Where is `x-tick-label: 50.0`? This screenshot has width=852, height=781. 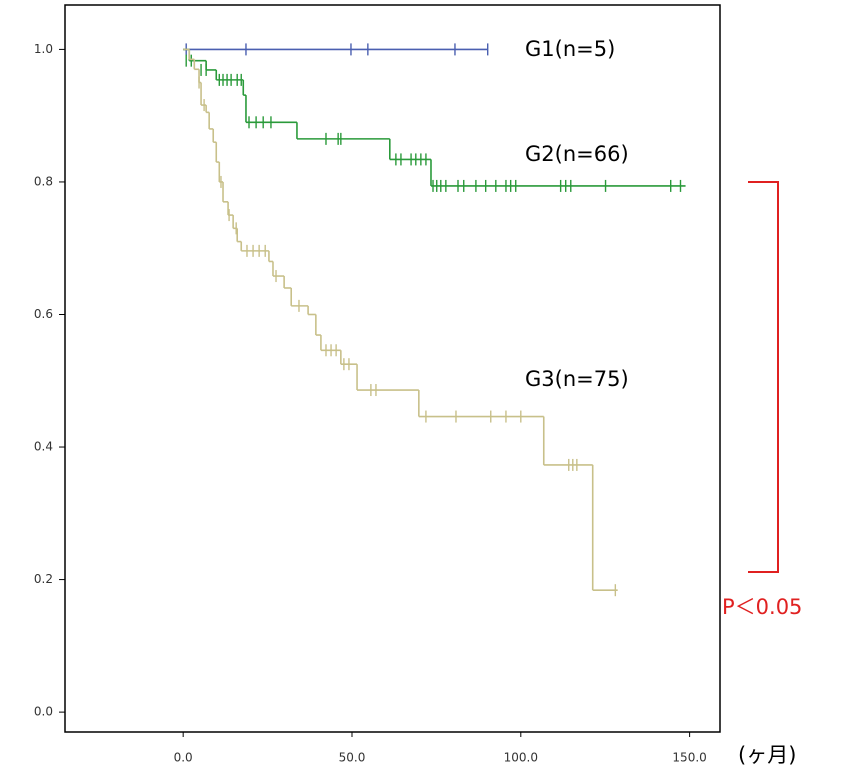
x-tick-label: 50.0 is located at coordinates (352, 758).